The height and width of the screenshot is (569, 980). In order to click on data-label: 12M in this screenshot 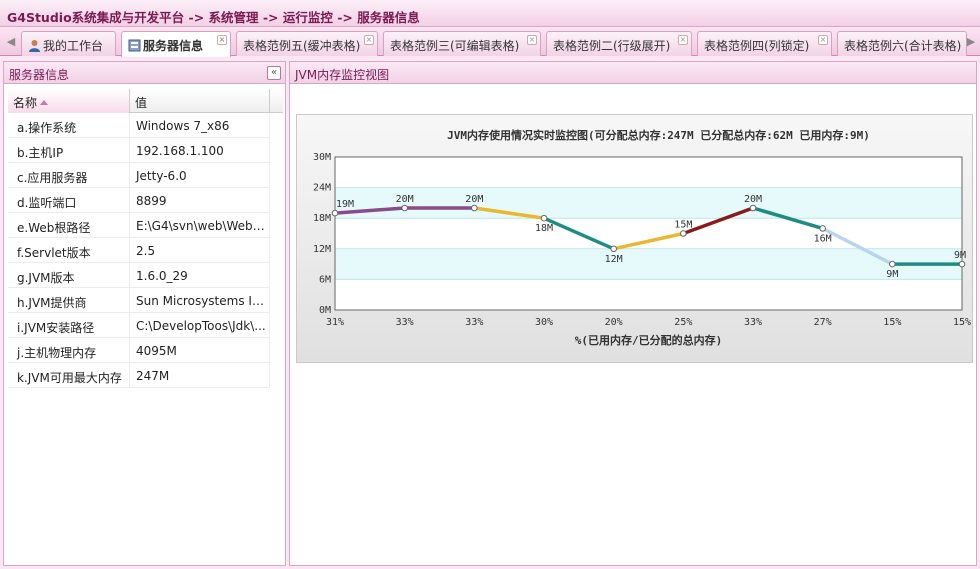, I will do `click(614, 259)`.